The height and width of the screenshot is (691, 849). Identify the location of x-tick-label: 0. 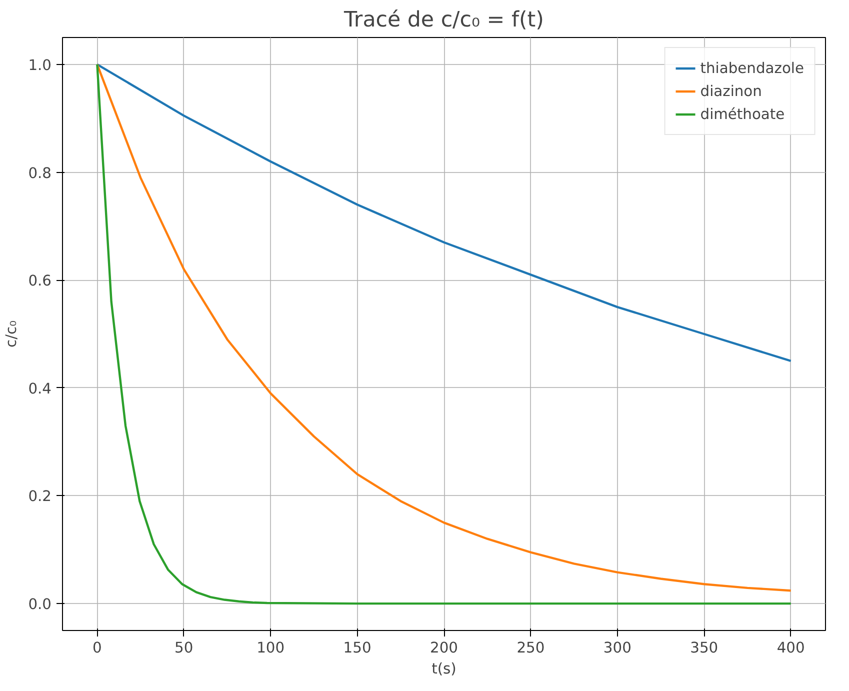
(97, 648).